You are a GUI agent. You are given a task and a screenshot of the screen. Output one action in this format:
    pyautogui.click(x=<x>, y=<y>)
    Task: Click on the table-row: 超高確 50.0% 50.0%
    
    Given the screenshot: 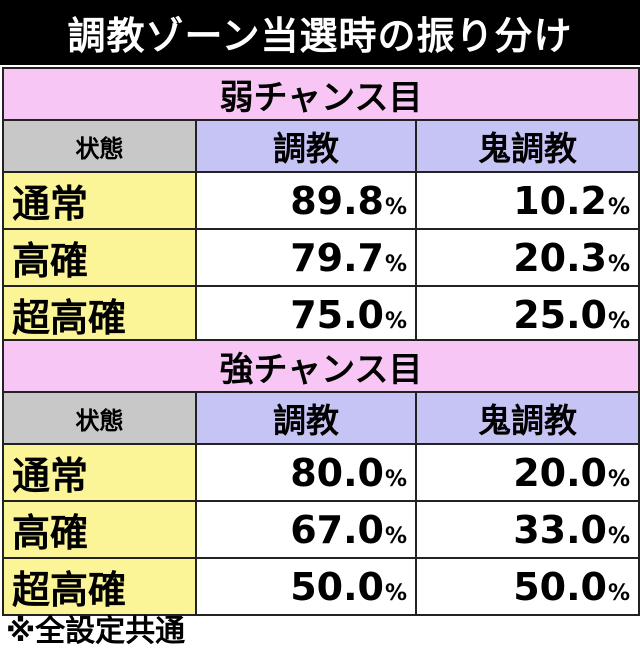 What is the action you would take?
    pyautogui.click(x=321, y=586)
    